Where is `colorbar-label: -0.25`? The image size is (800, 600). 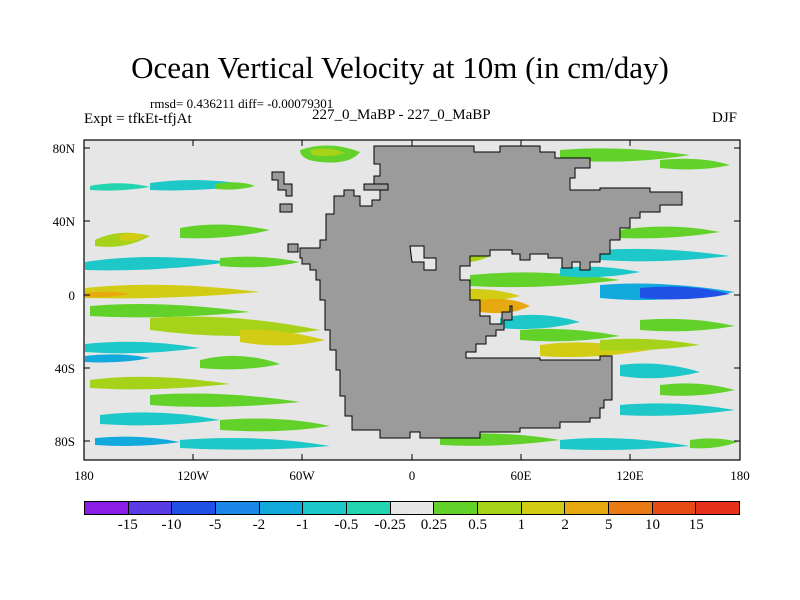 colorbar-label: -0.25 is located at coordinates (390, 525).